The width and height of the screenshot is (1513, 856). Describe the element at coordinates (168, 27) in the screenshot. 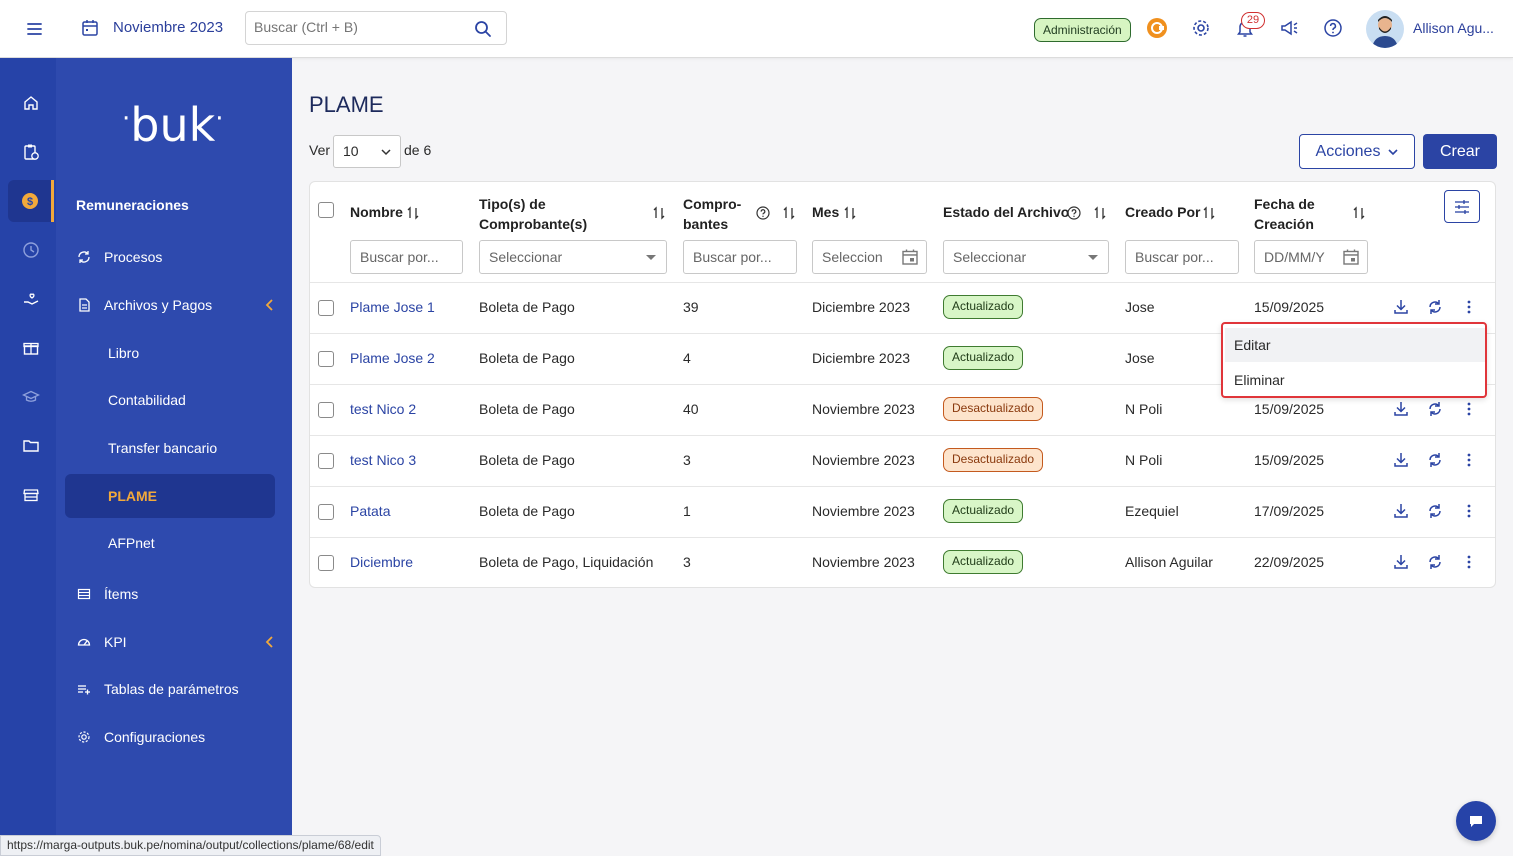

I see `month-selector: Noviembre 2023` at that location.